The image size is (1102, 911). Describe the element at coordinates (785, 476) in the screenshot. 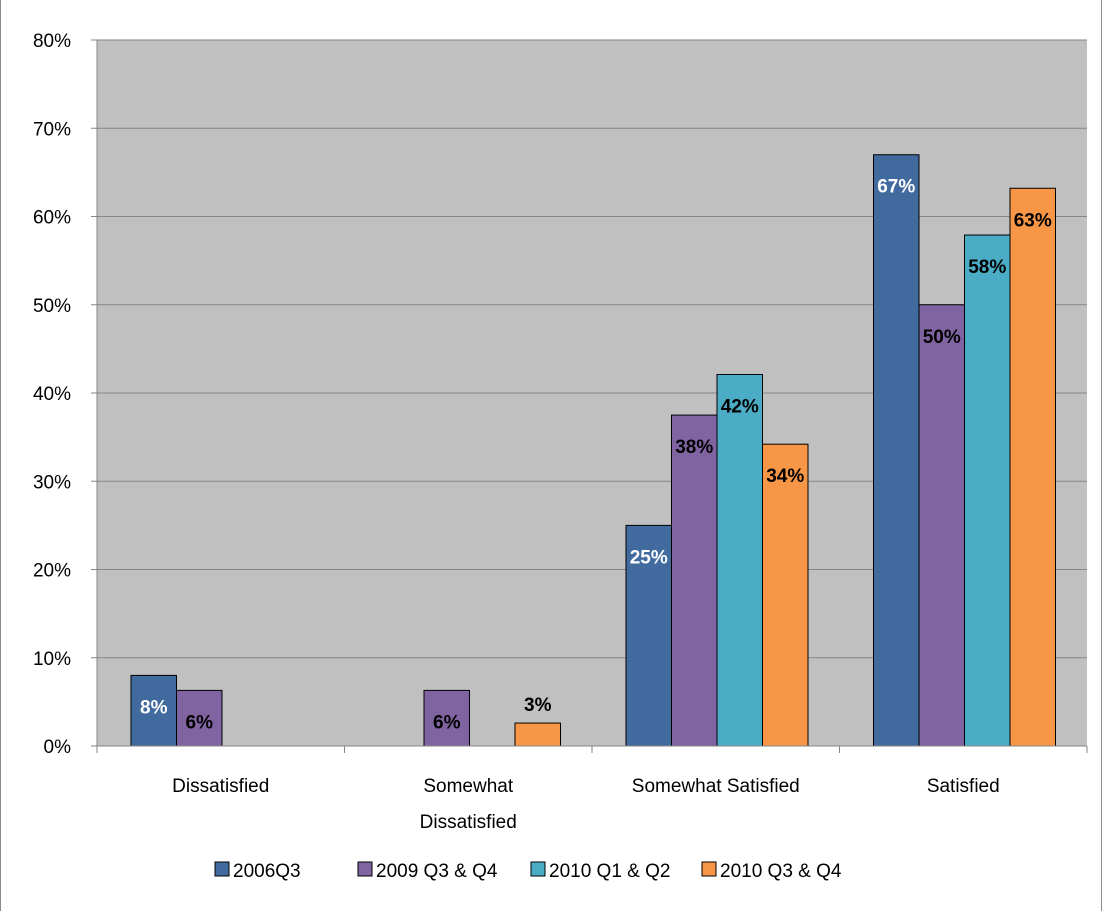

I see `data-label: 34%` at that location.